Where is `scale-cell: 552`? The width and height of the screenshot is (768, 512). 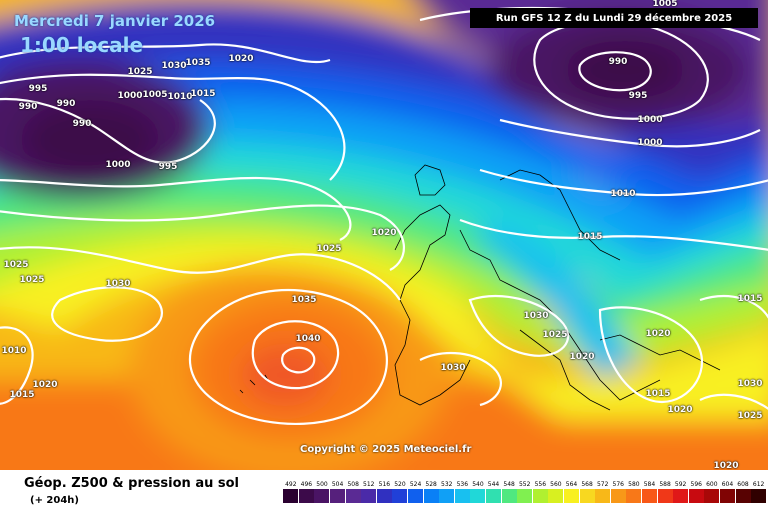
scale-cell: 552 is located at coordinates (525, 491).